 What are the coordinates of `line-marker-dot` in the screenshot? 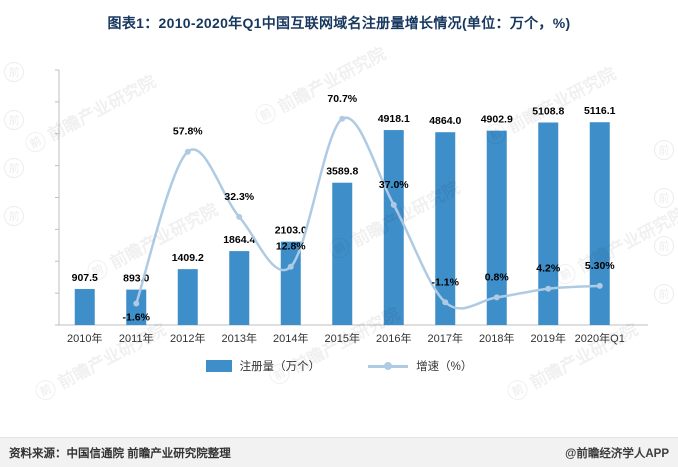 It's located at (388, 366).